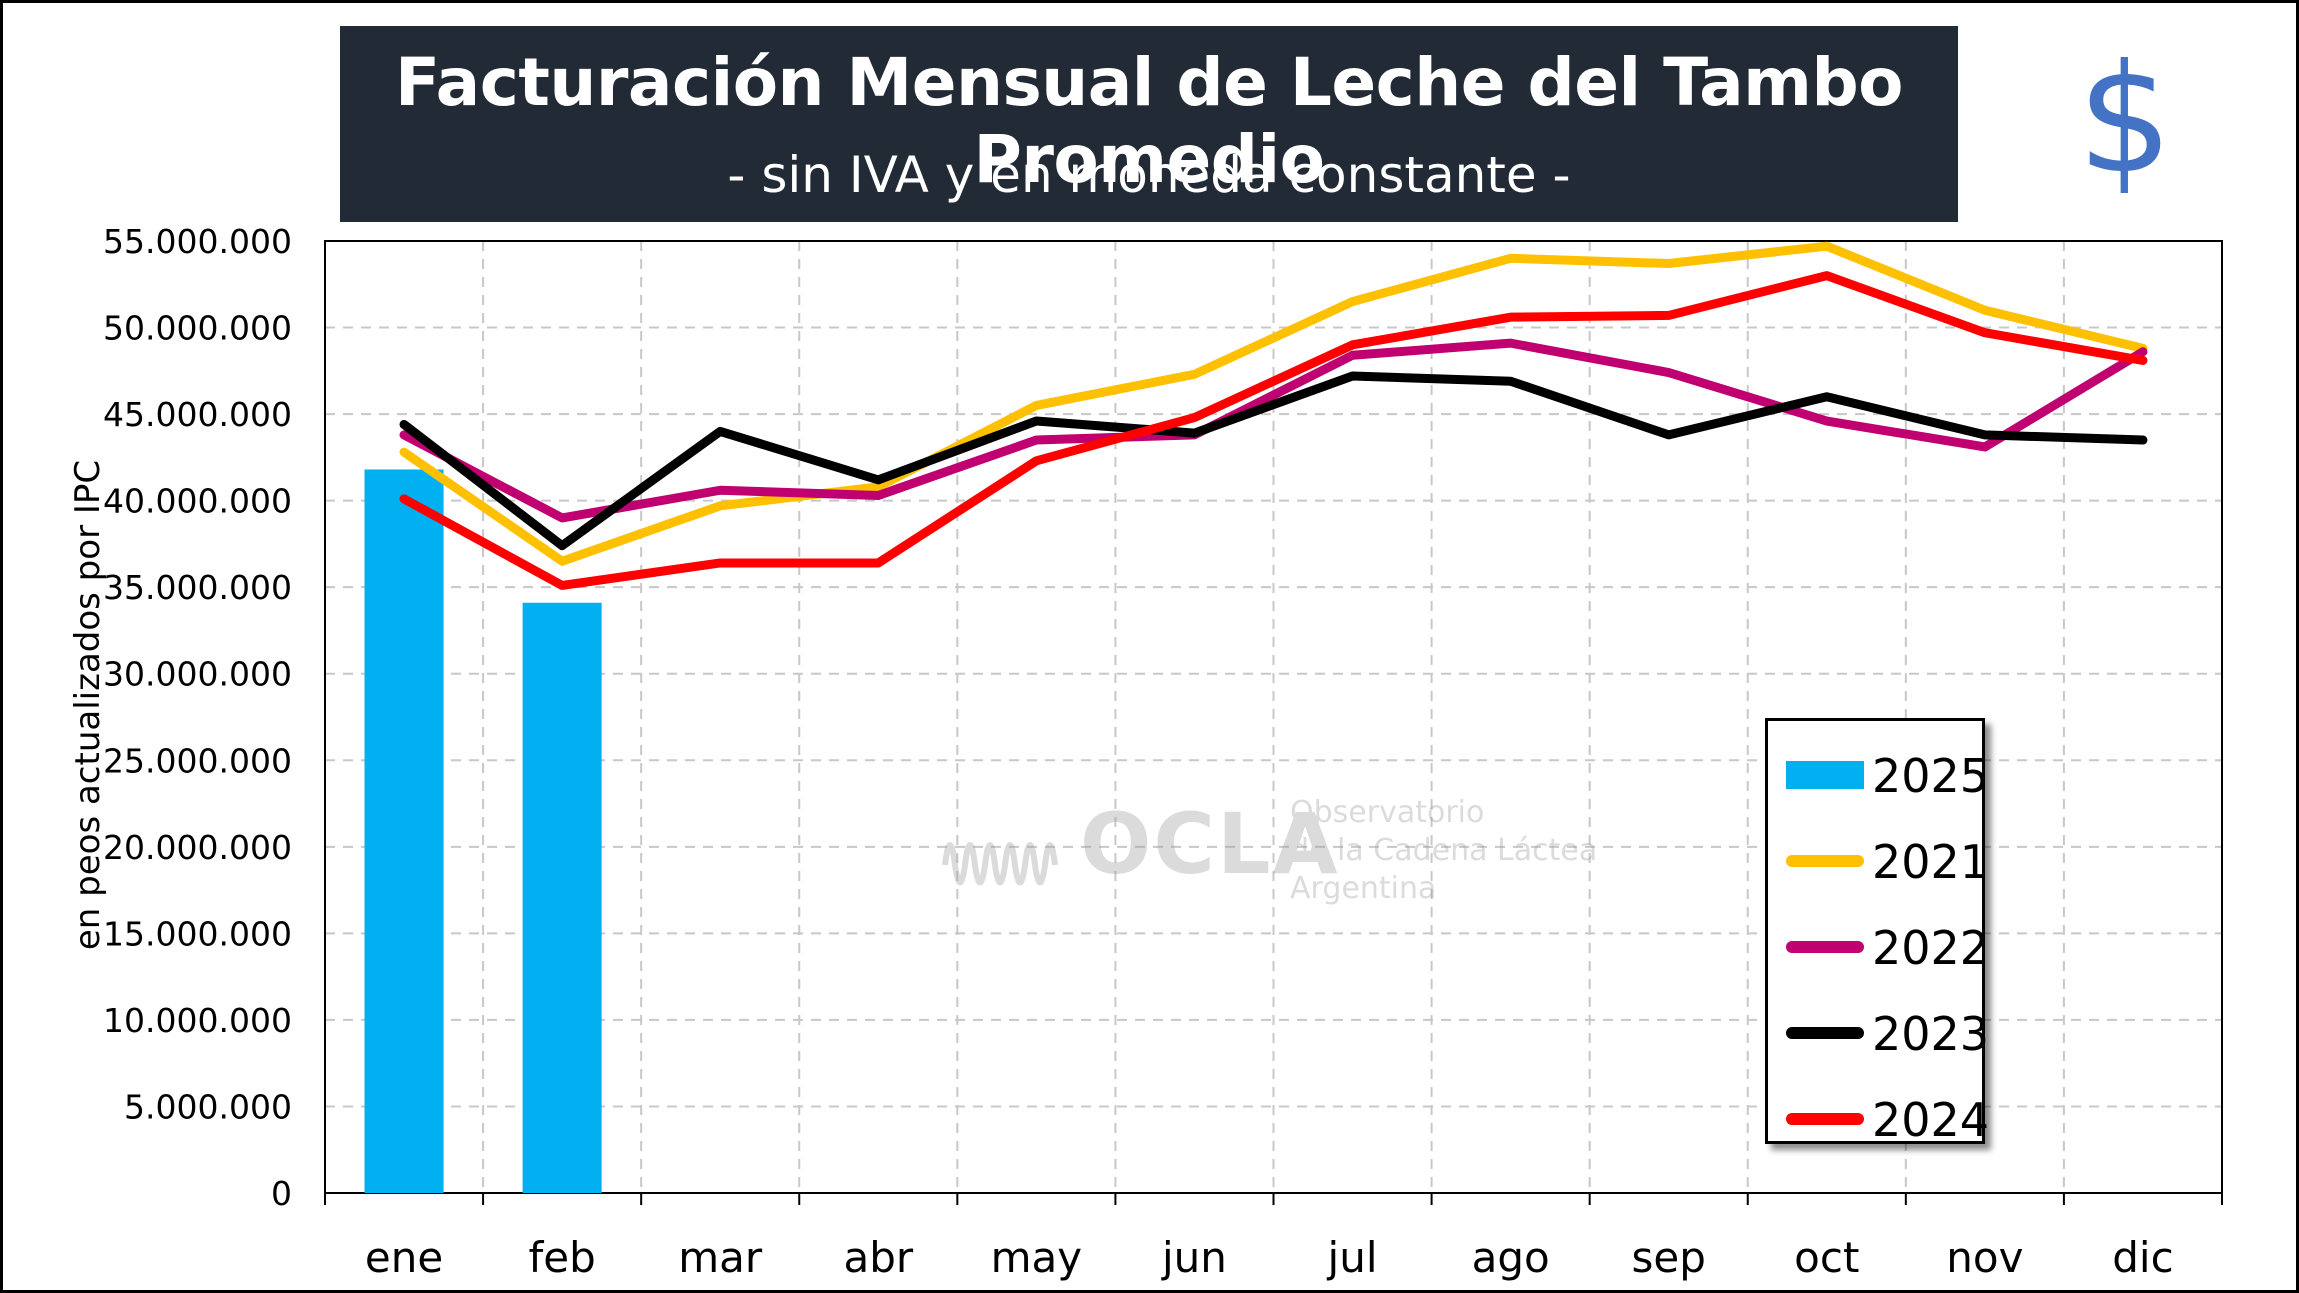 The image size is (2299, 1293). What do you see at coordinates (1352, 1257) in the screenshot?
I see `x-tick-label: jul` at bounding box center [1352, 1257].